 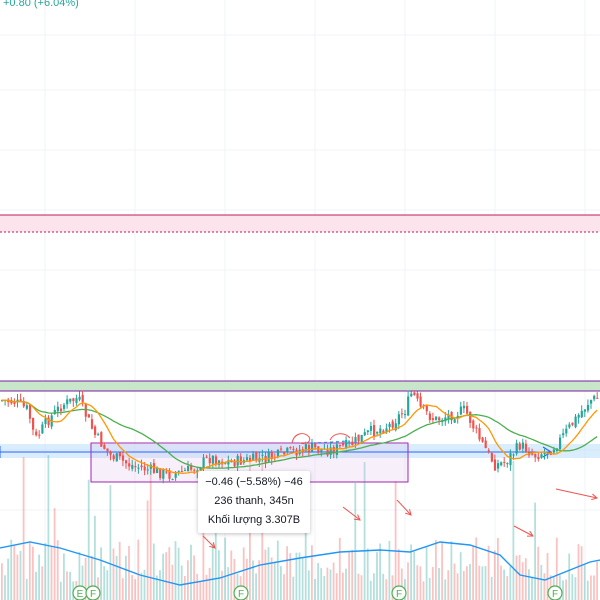 I want to click on red-arrow-icon, so click(x=351, y=513).